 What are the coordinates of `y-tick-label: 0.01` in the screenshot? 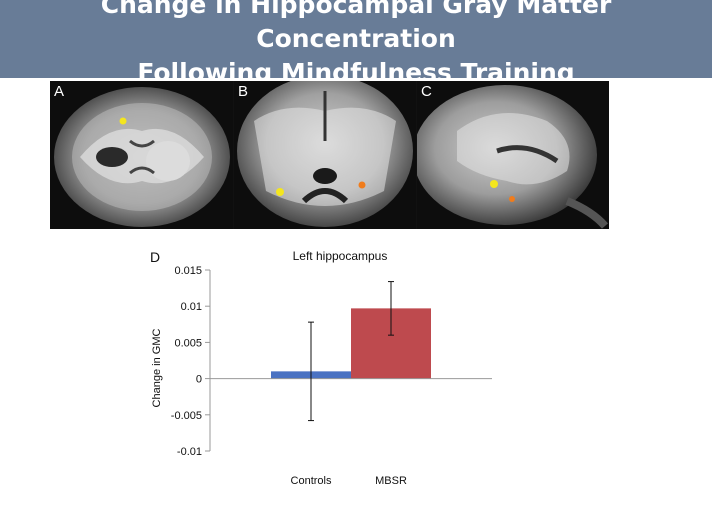 It's located at (191, 307).